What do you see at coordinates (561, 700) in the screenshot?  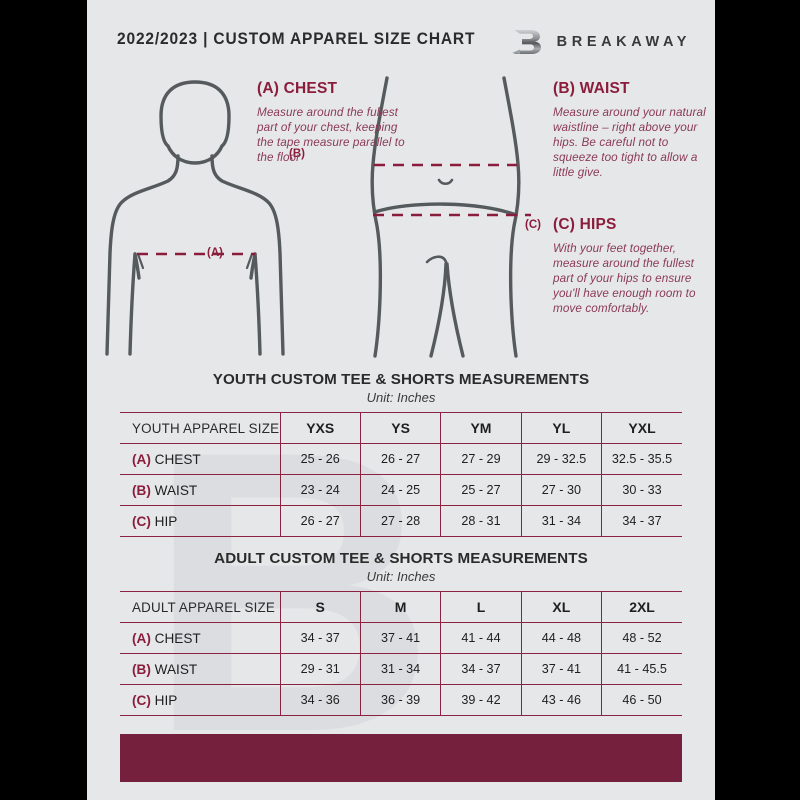 I see `adult-hip-xl: 43 - 46` at bounding box center [561, 700].